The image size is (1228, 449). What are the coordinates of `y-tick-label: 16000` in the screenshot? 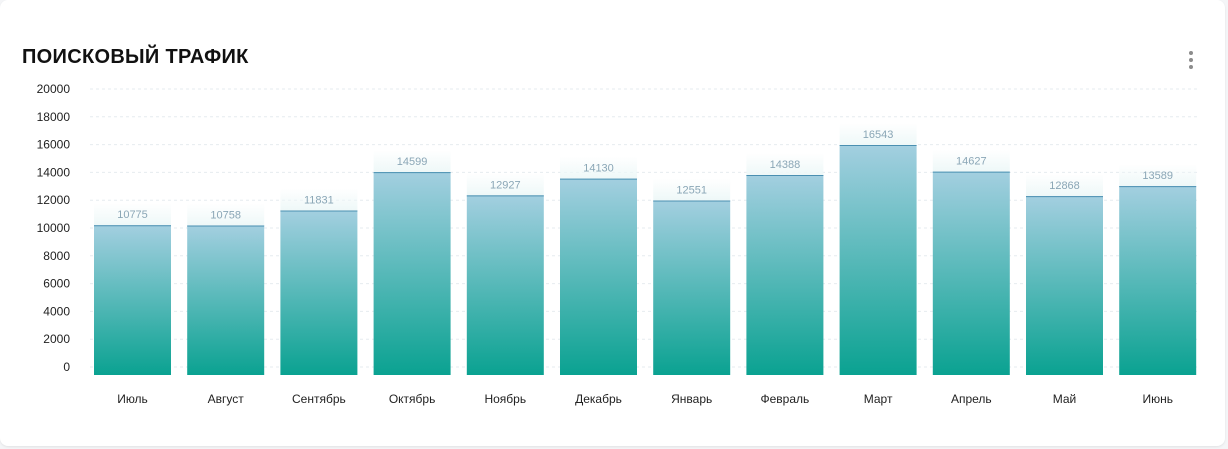 It's located at (54, 145).